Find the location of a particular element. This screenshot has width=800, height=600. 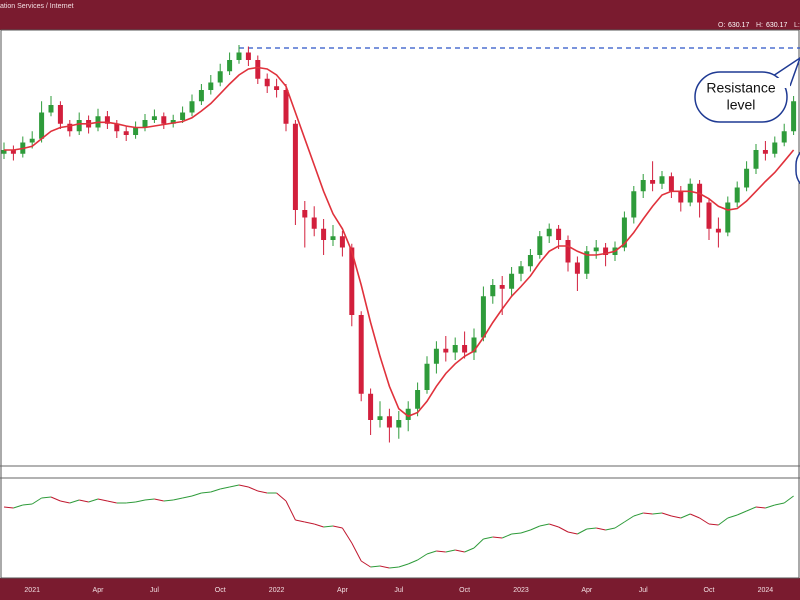

quote-label: H: is located at coordinates (759, 25).